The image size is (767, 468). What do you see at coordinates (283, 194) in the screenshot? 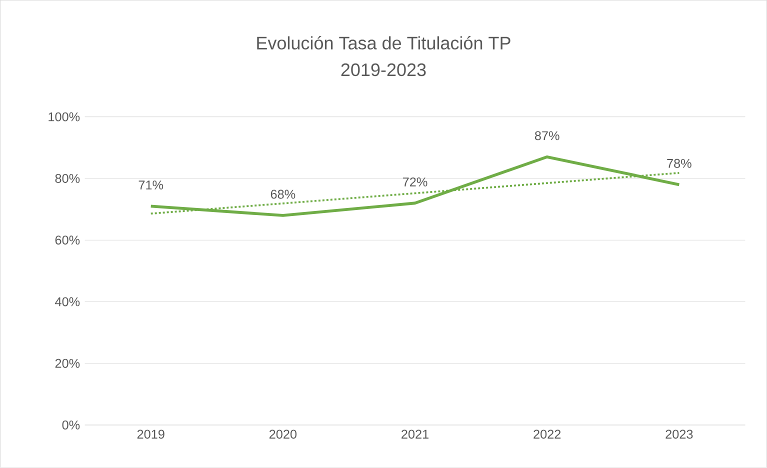
I see `data-label: 68%` at bounding box center [283, 194].